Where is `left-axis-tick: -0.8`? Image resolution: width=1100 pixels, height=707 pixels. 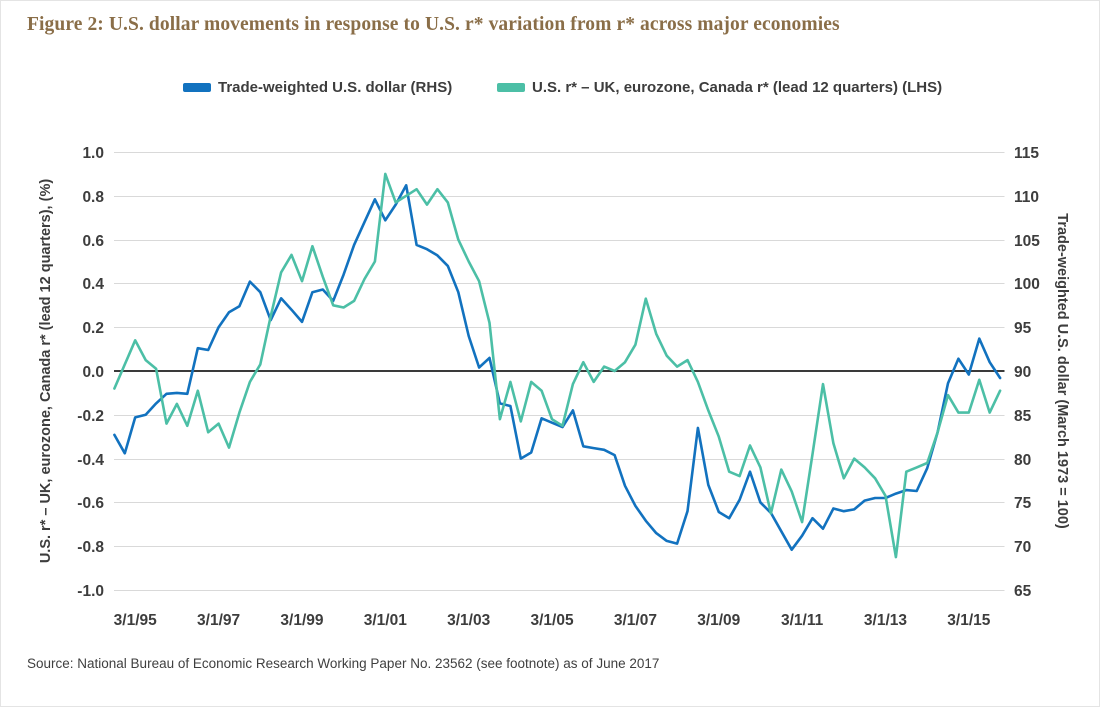
left-axis-tick: -0.8 is located at coordinates (90, 547).